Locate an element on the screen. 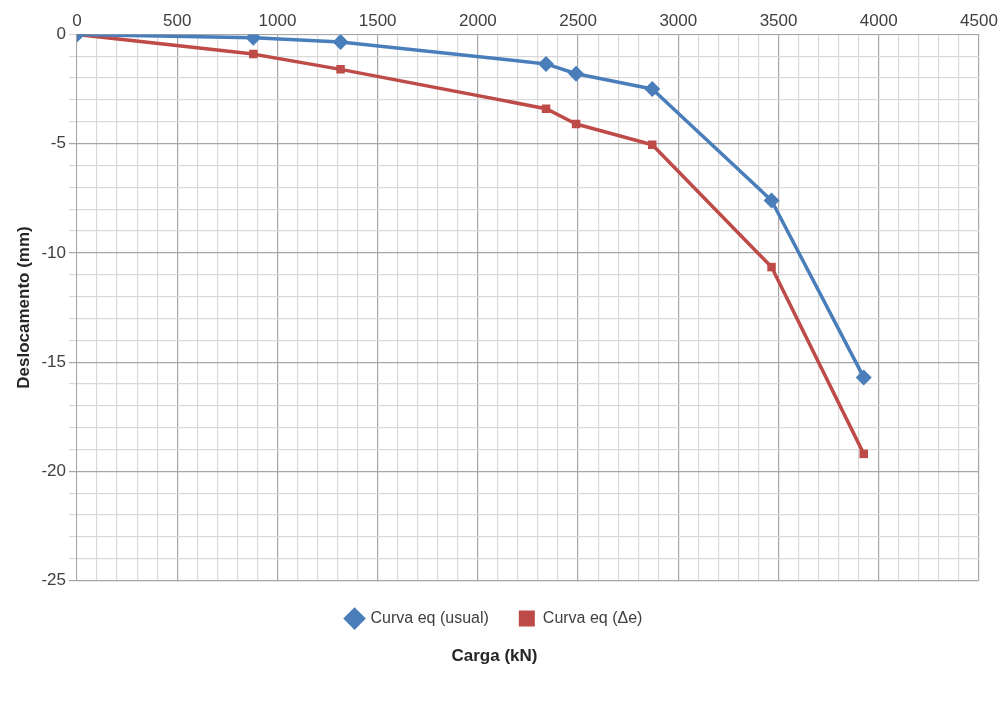 This screenshot has width=1004, height=707. x-tick-label: 4000 is located at coordinates (878, 20).